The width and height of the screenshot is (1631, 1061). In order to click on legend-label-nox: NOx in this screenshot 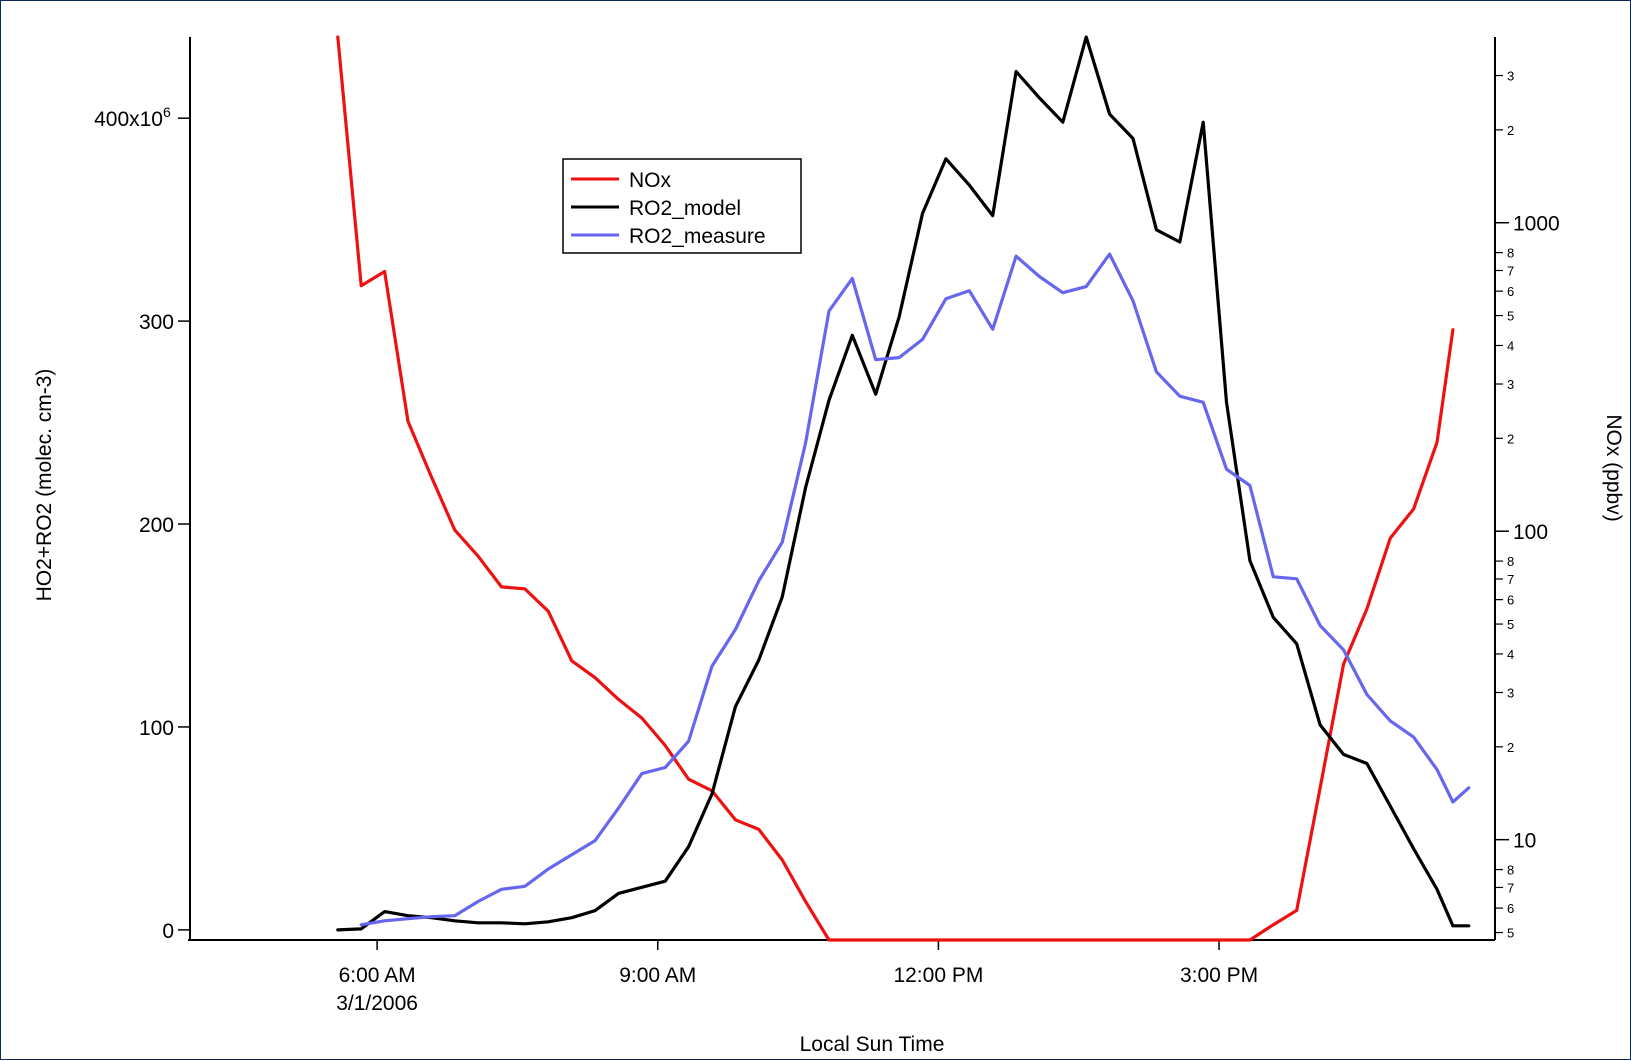, I will do `click(650, 180)`.